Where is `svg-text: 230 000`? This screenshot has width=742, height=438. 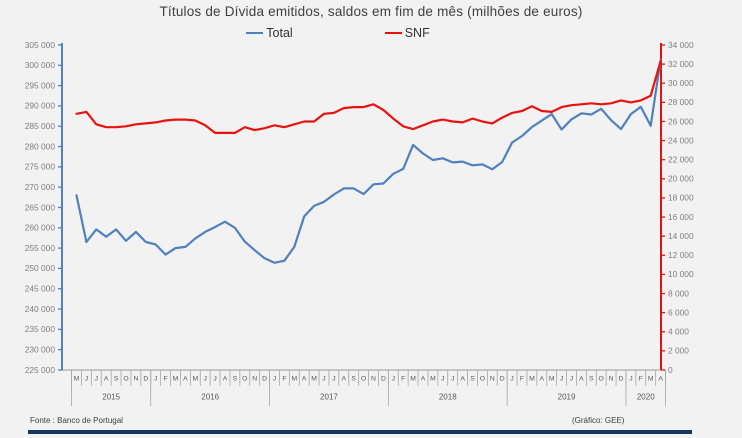
svg-text: 230 000 is located at coordinates (40, 349).